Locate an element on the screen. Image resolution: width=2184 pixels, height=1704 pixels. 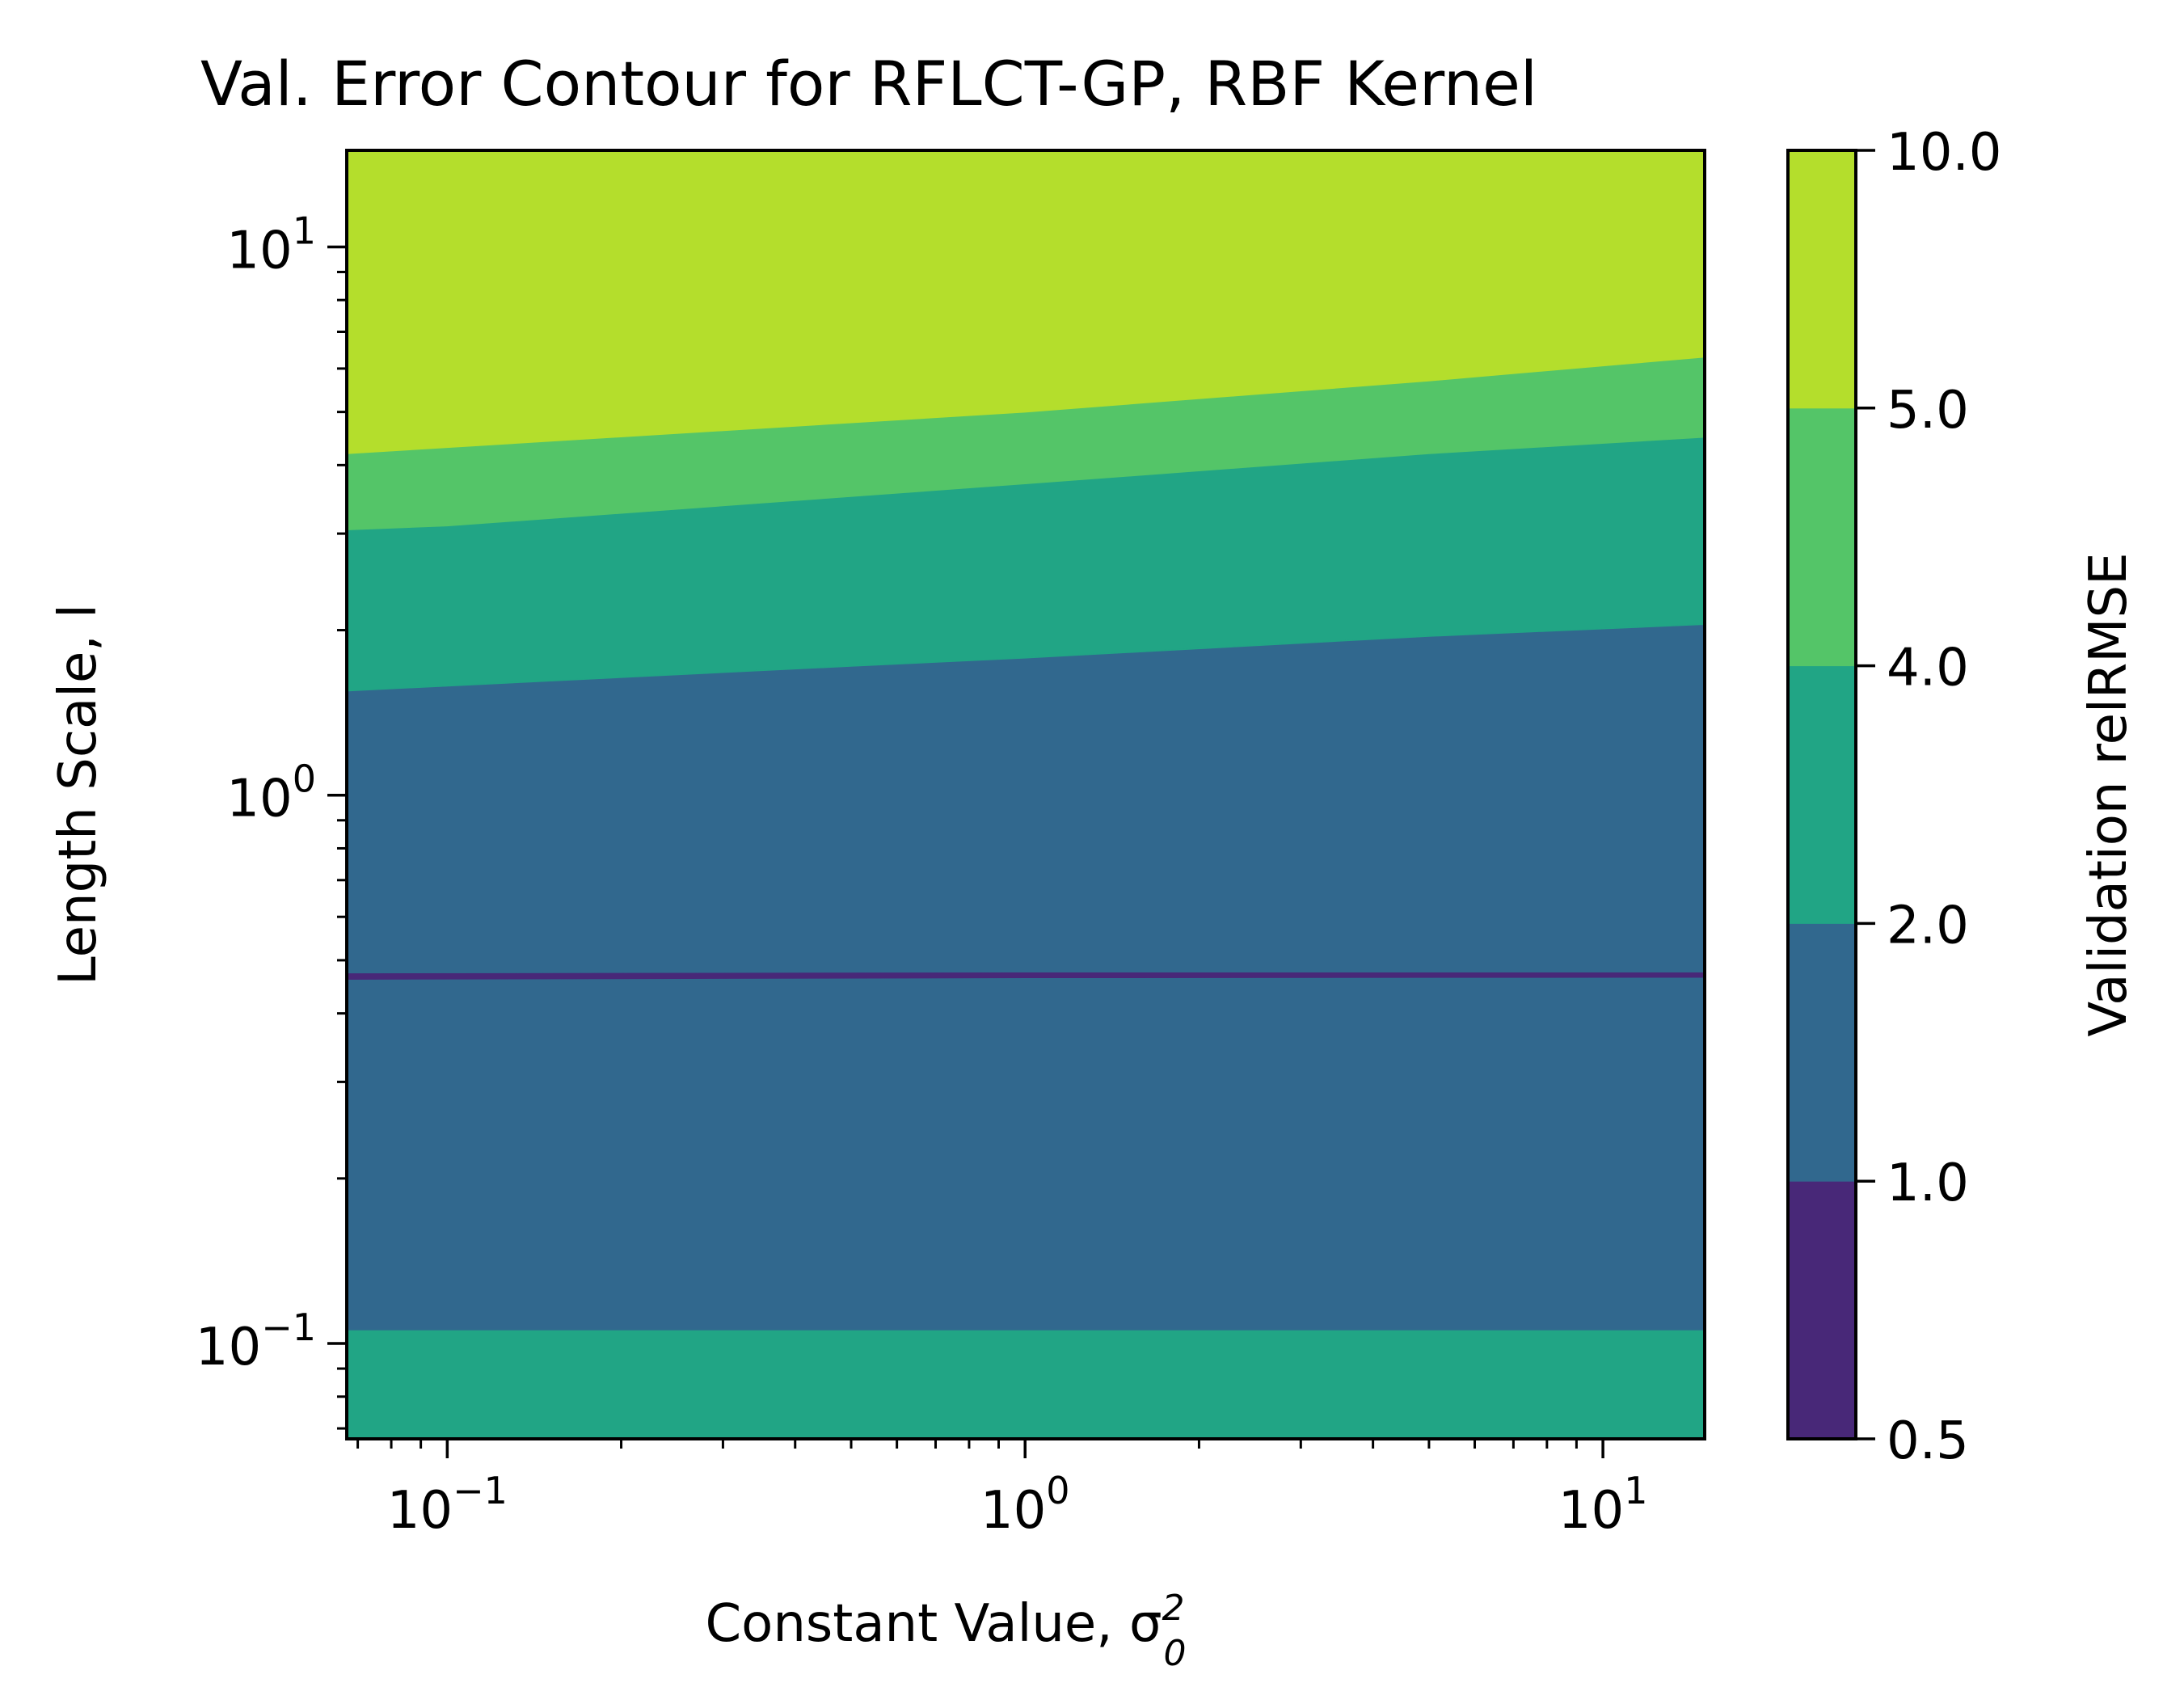
x-axis-label: Constant Value, σ2 0 is located at coordinates (945, 1631).